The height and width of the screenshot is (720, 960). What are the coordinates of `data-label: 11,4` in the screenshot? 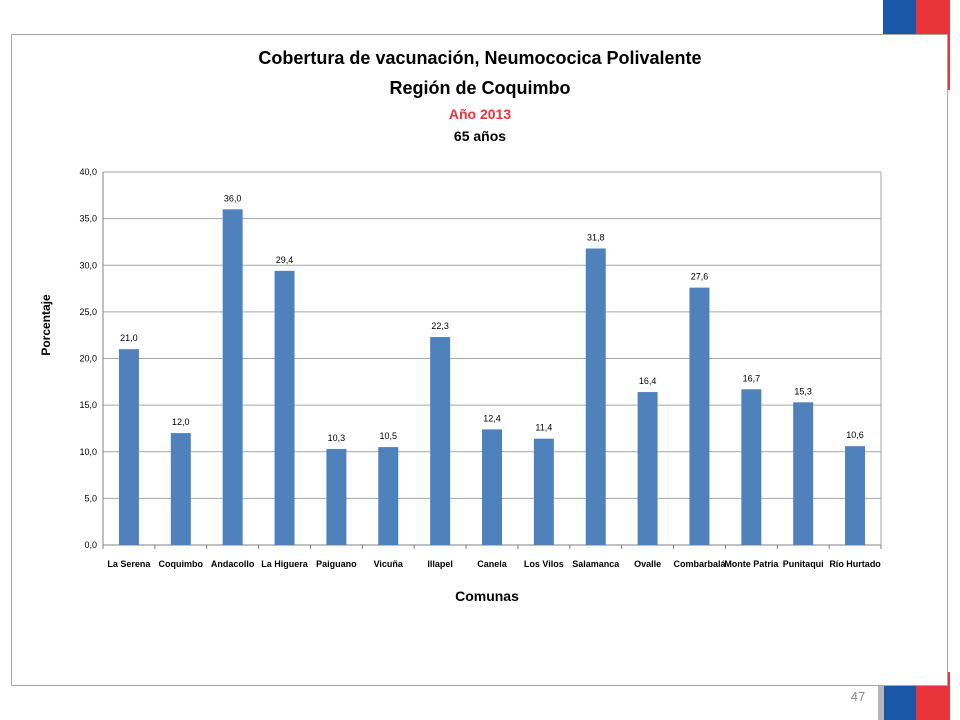 It's located at (543, 428).